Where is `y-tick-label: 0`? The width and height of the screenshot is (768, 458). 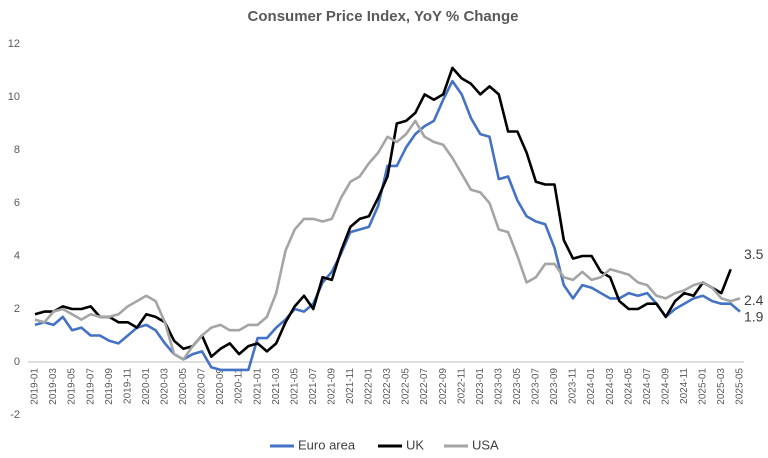
y-tick-label: 0 is located at coordinates (17, 362).